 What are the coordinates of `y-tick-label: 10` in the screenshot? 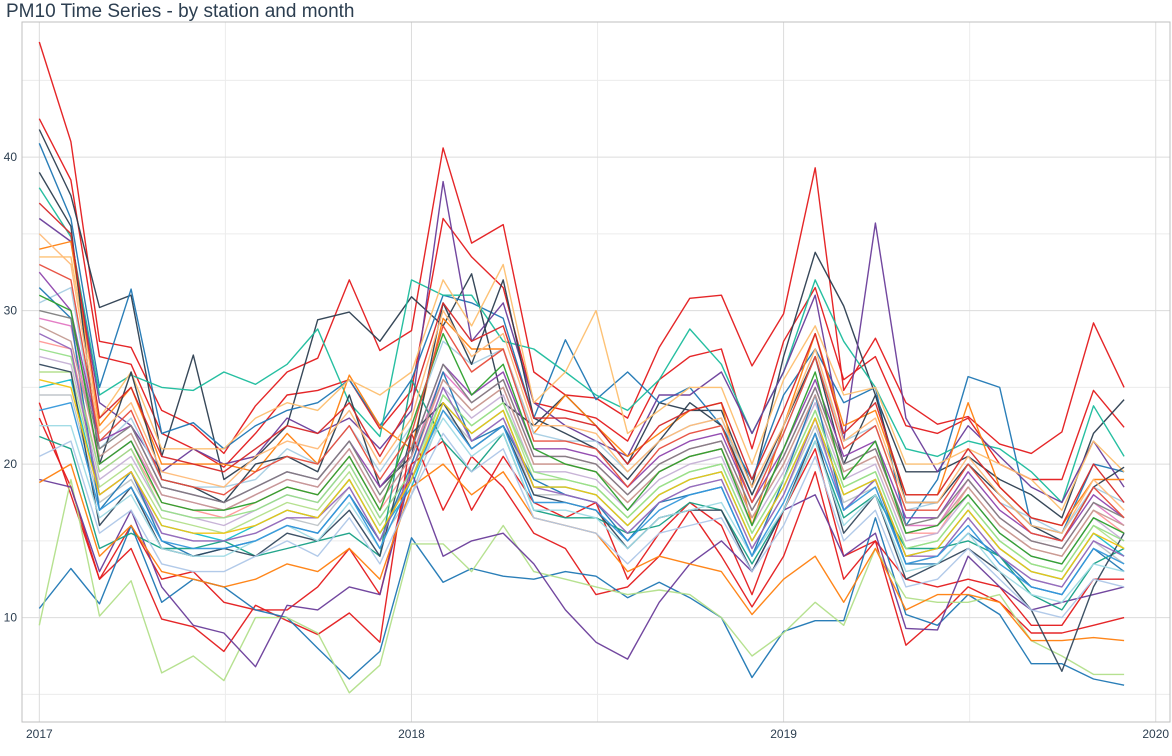 It's located at (11, 618).